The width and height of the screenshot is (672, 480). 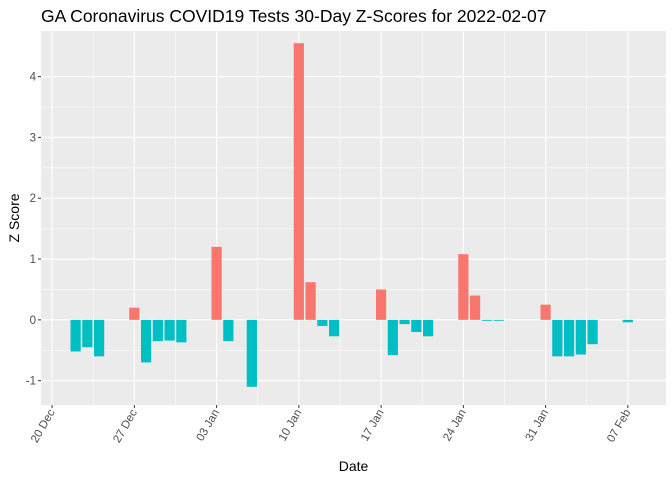 I want to click on y-tick-label: 4, so click(x=33, y=78).